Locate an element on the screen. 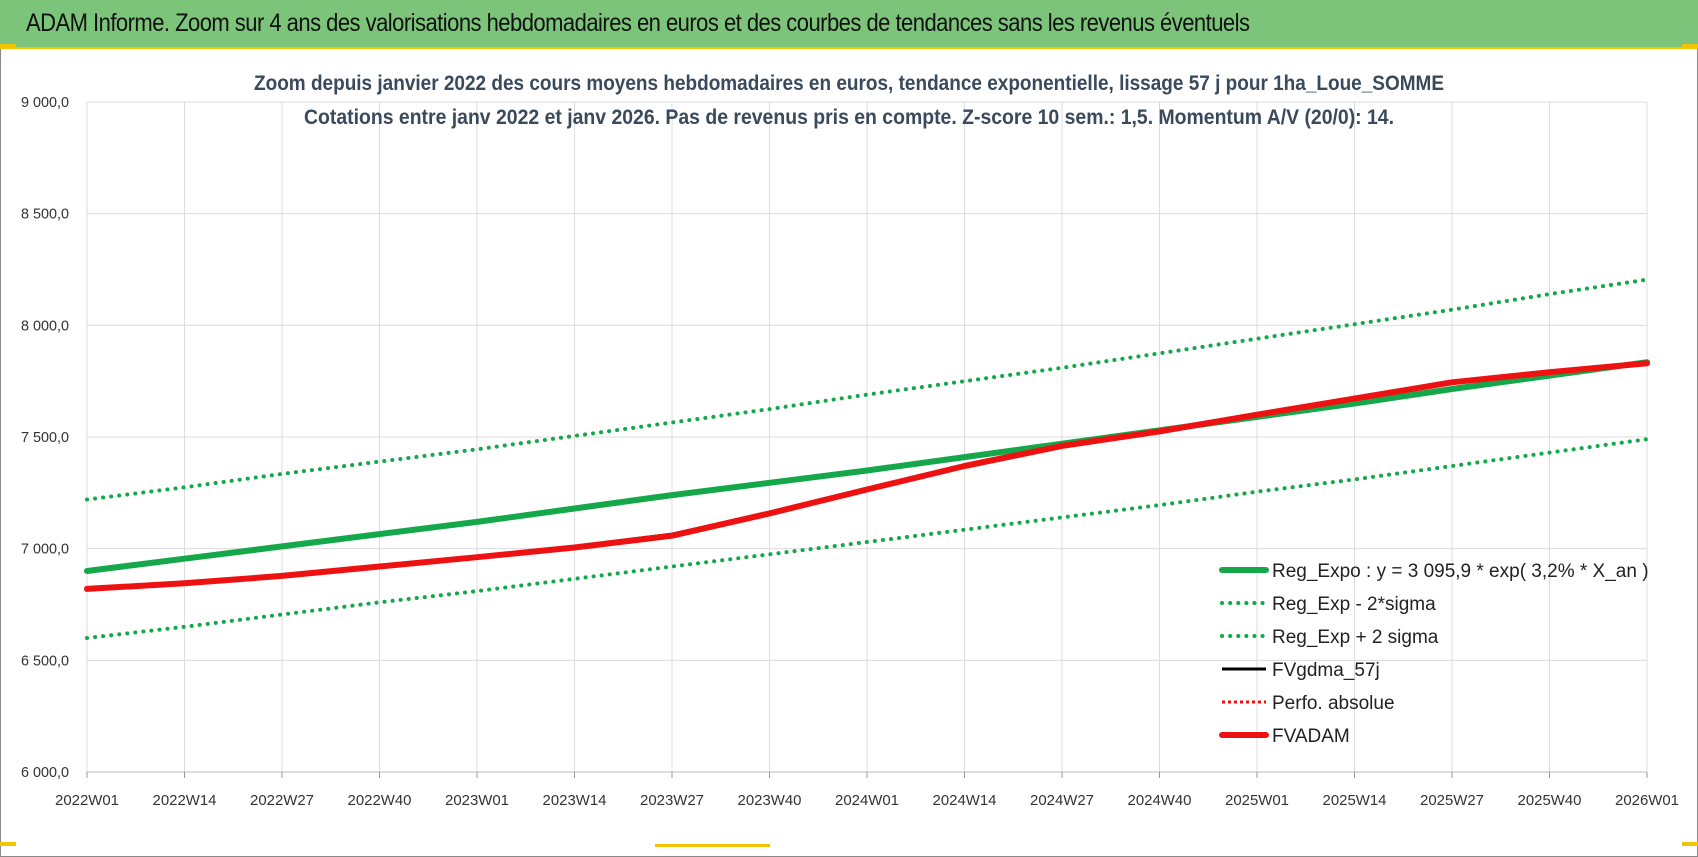  corner-mark-left is located at coordinates (8, 46).